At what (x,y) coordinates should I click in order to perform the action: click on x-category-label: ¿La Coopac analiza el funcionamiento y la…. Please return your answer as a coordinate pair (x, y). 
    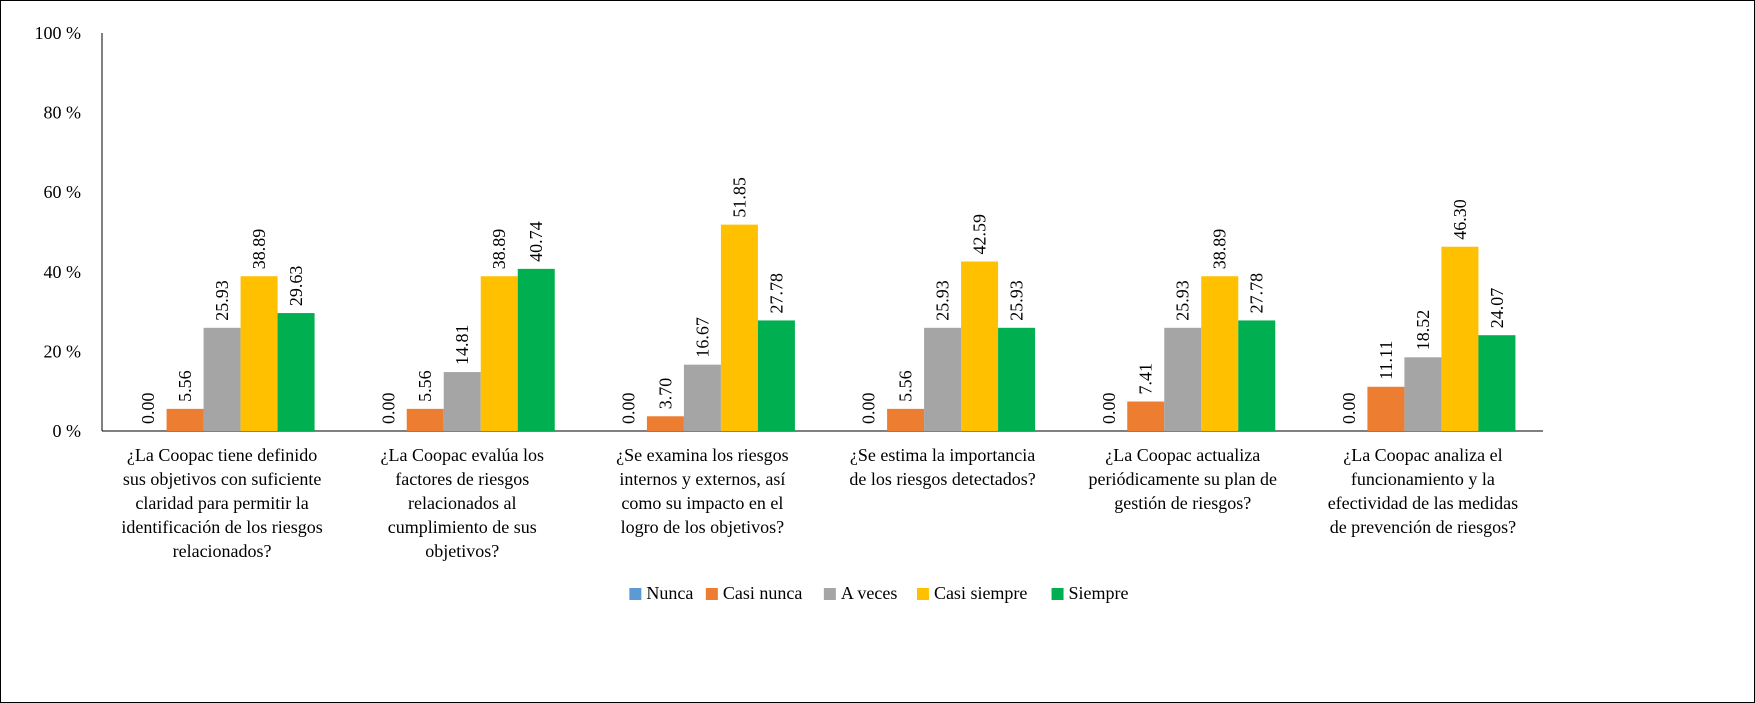
    Looking at the image, I should click on (1423, 491).